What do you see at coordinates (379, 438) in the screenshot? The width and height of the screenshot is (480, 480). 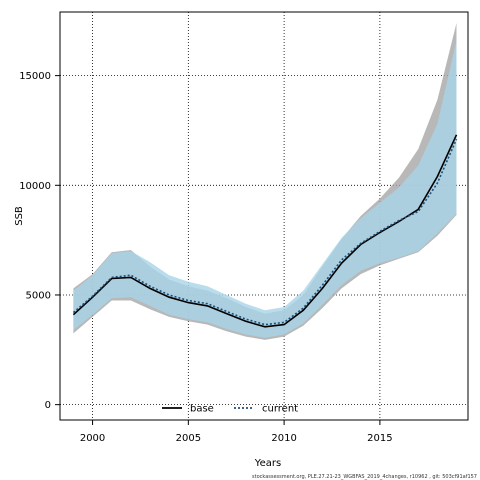 I see `x-tick-label-2015: 2015` at bounding box center [379, 438].